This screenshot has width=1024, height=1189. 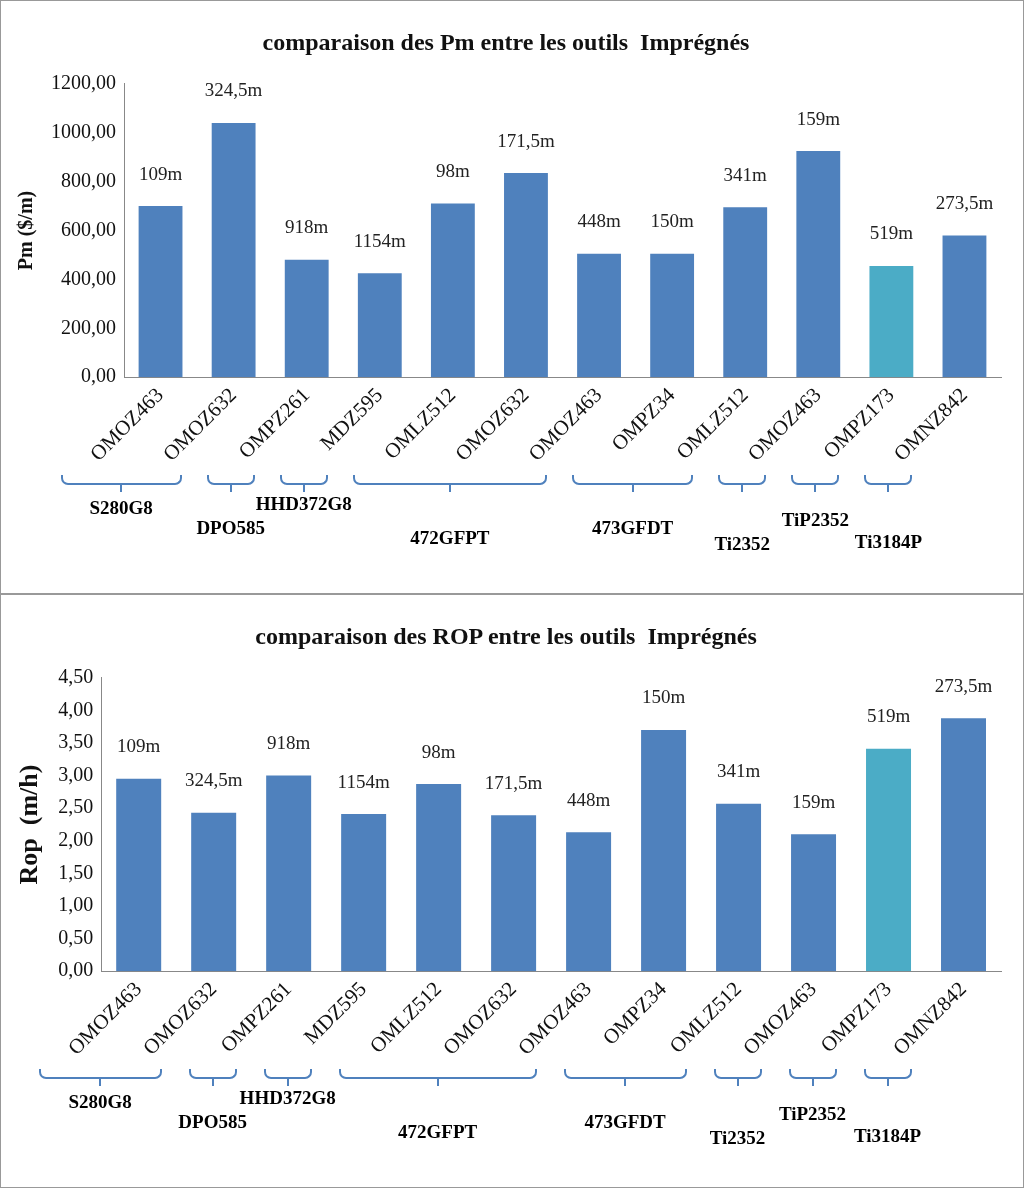 What do you see at coordinates (88, 277) in the screenshot?
I see `y-tick-label: 400,00` at bounding box center [88, 277].